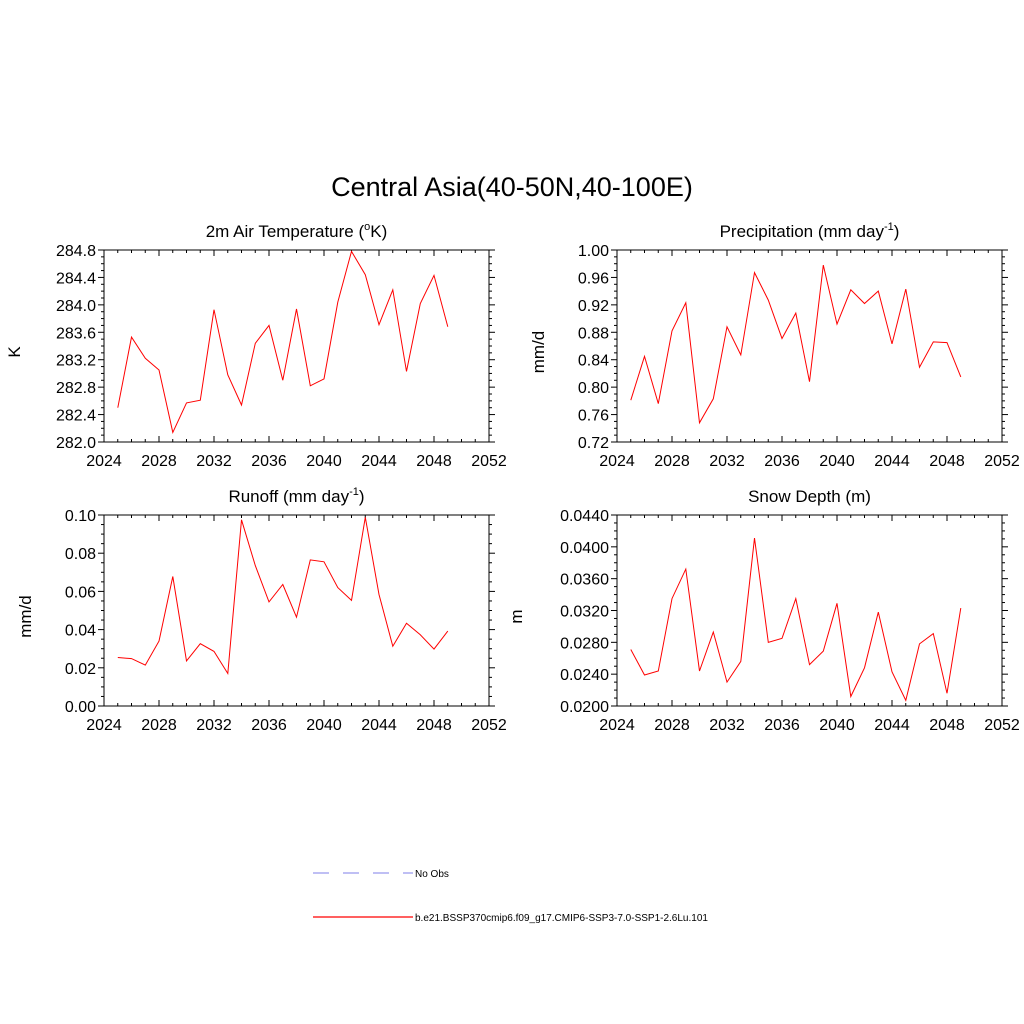 The image size is (1024, 1024). Describe the element at coordinates (593, 388) in the screenshot. I see `y-tick-label: 0.80` at that location.